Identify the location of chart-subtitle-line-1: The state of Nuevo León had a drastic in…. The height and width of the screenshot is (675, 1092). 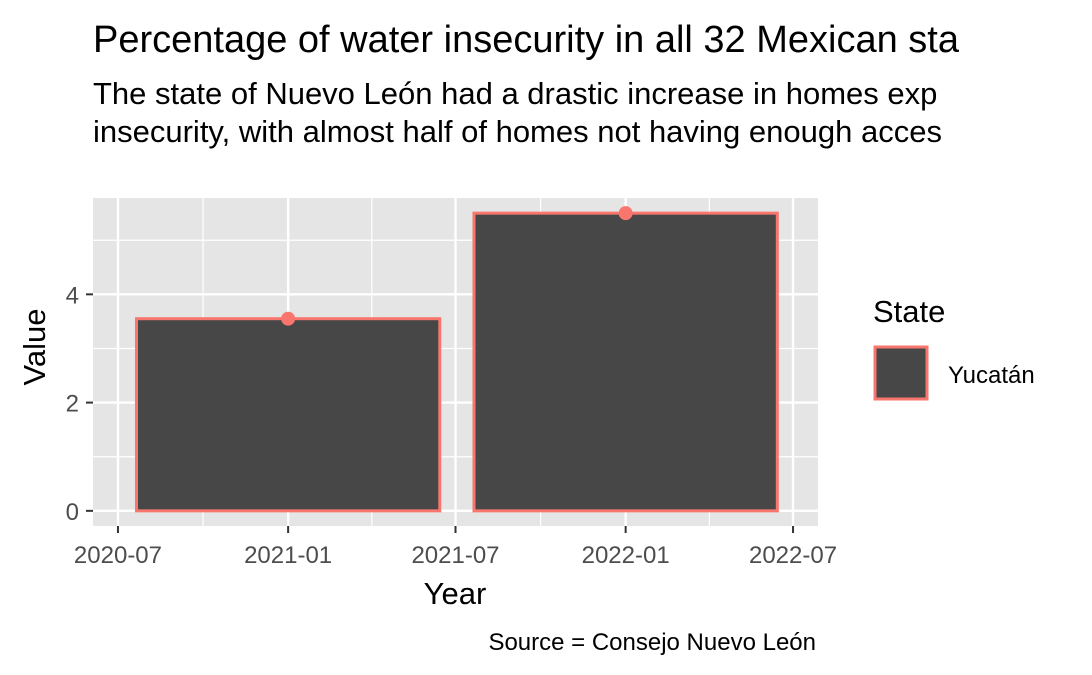
(515, 93).